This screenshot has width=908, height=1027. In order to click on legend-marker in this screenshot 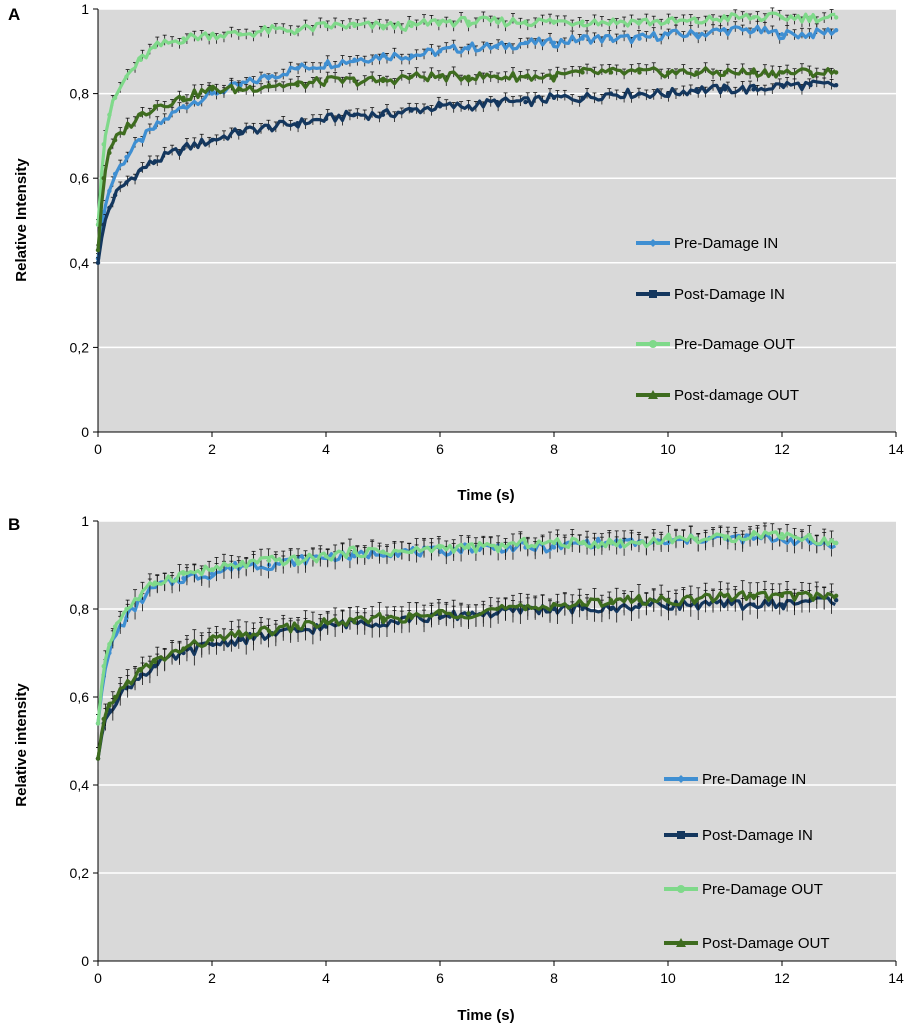, I will do `click(653, 344)`.